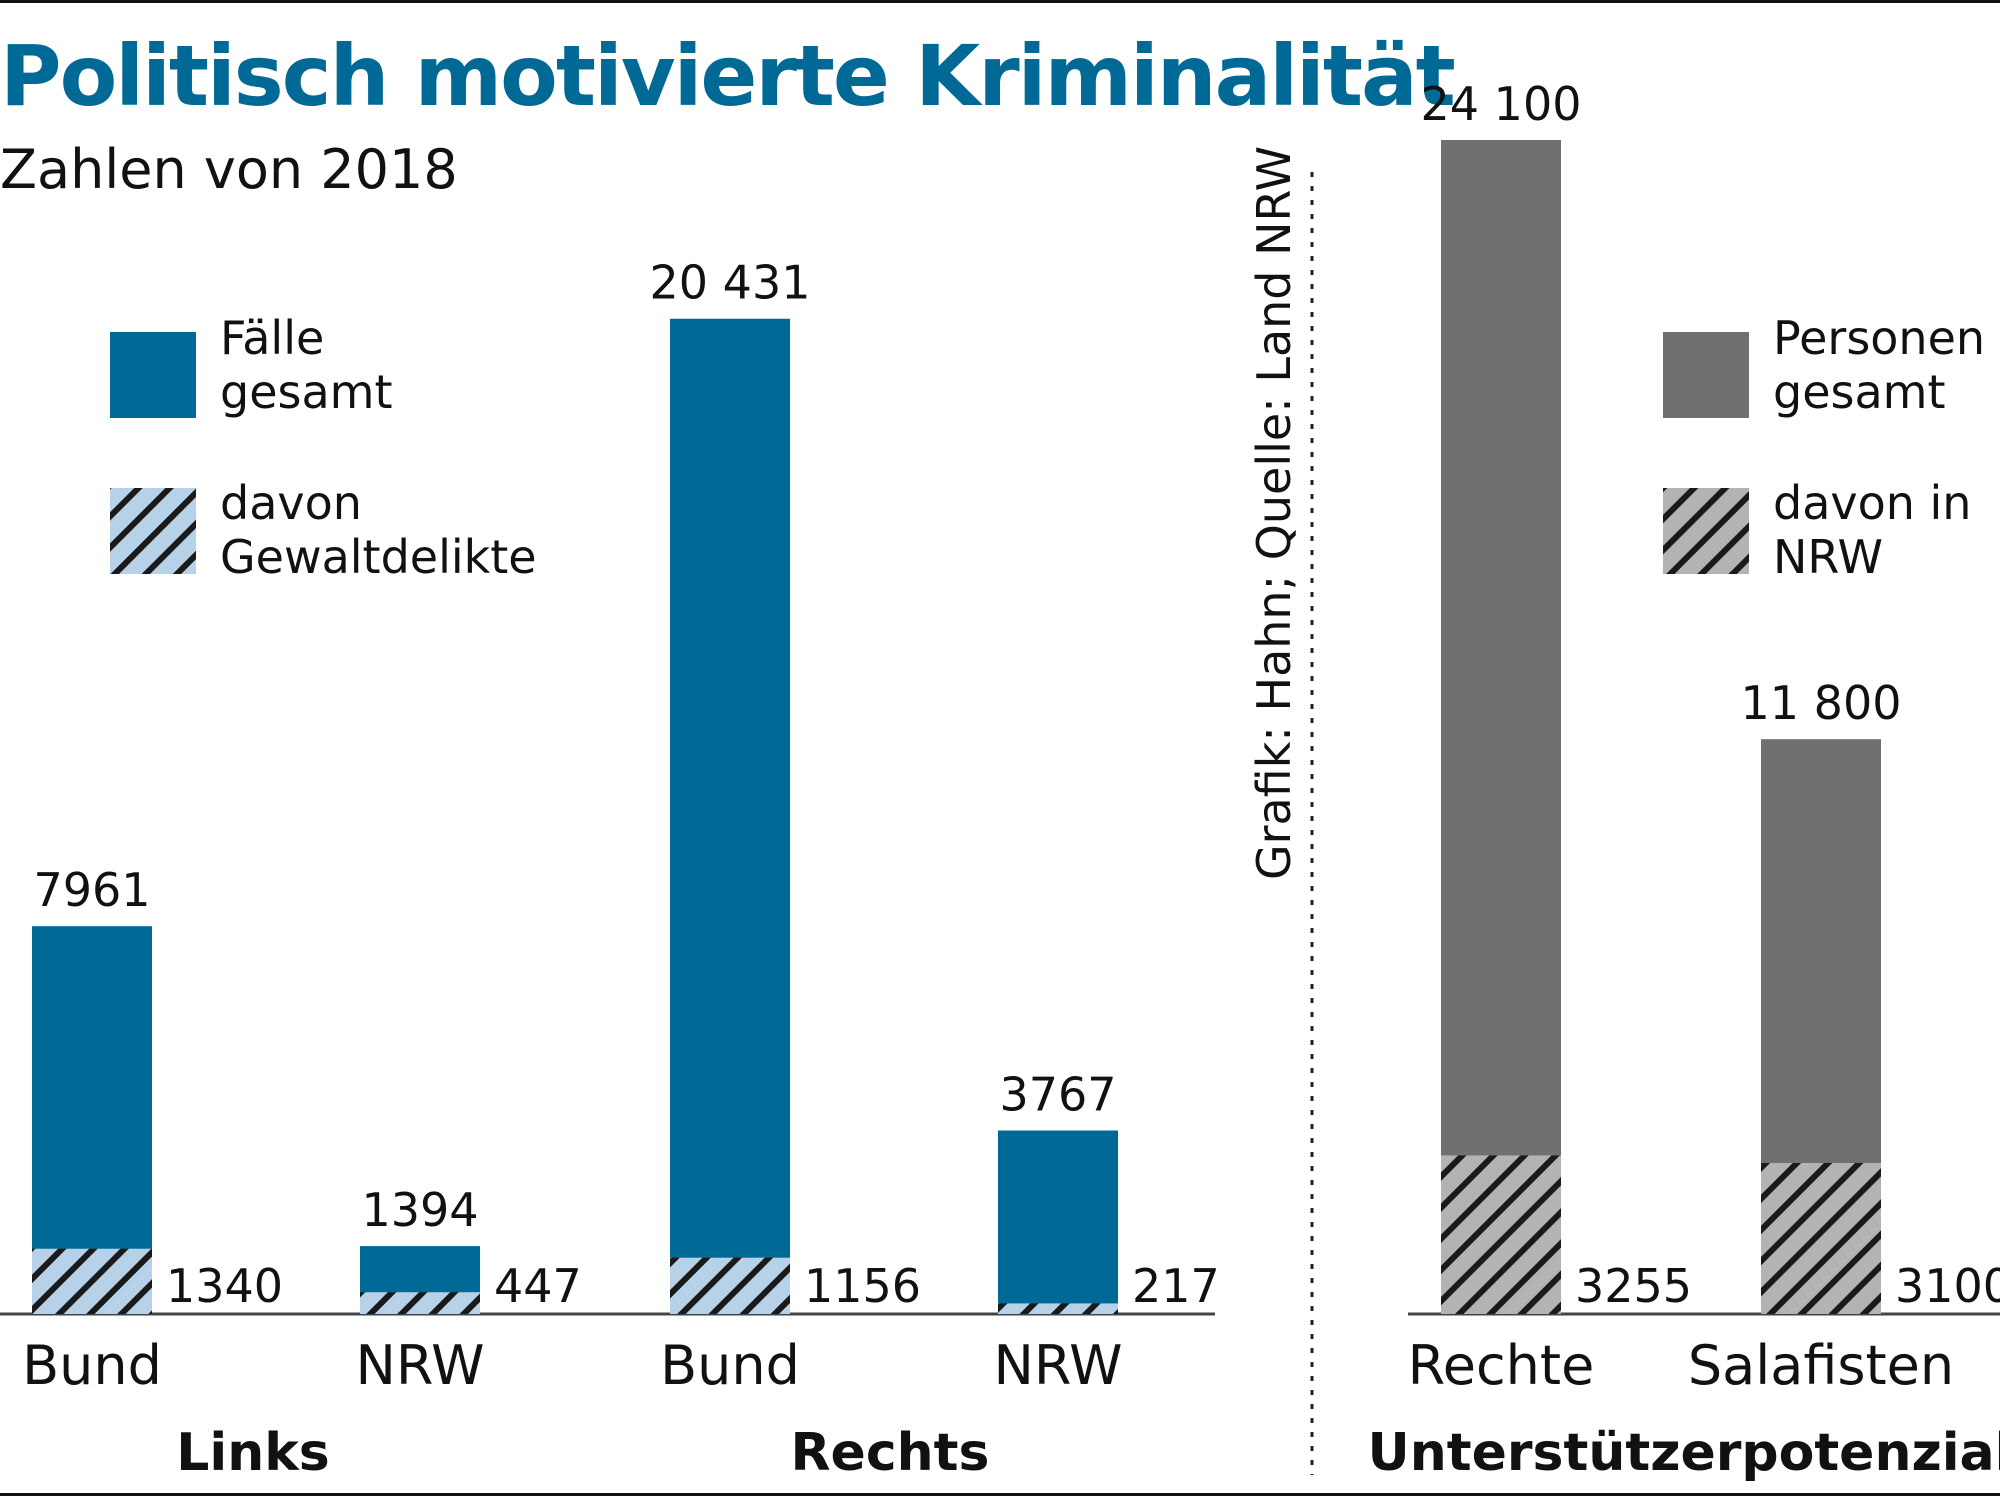  Describe the element at coordinates (253, 1453) in the screenshot. I see `group-label-cases-0: Links` at that location.